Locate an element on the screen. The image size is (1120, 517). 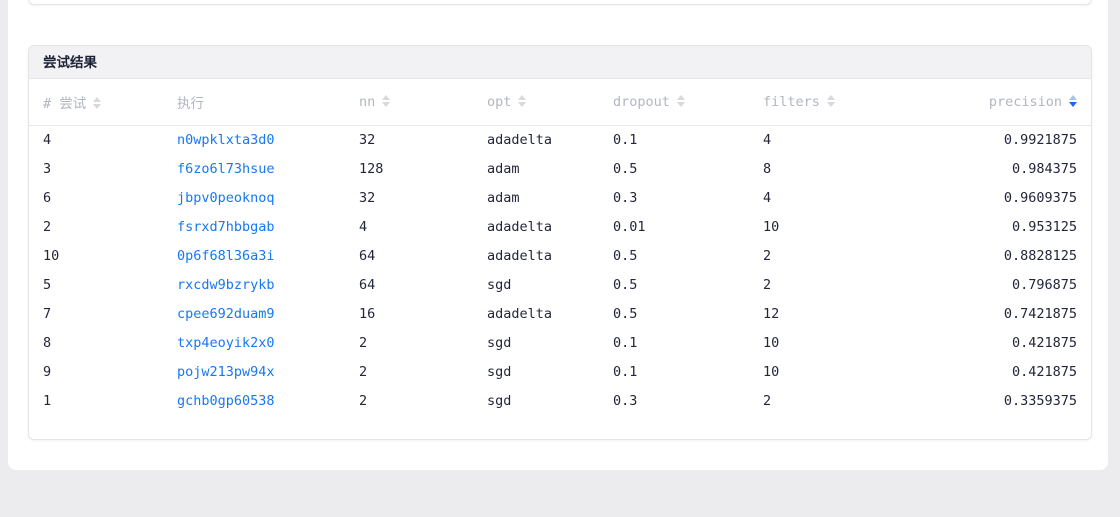
cell-execution: f6zo6l73hsue is located at coordinates (268, 169).